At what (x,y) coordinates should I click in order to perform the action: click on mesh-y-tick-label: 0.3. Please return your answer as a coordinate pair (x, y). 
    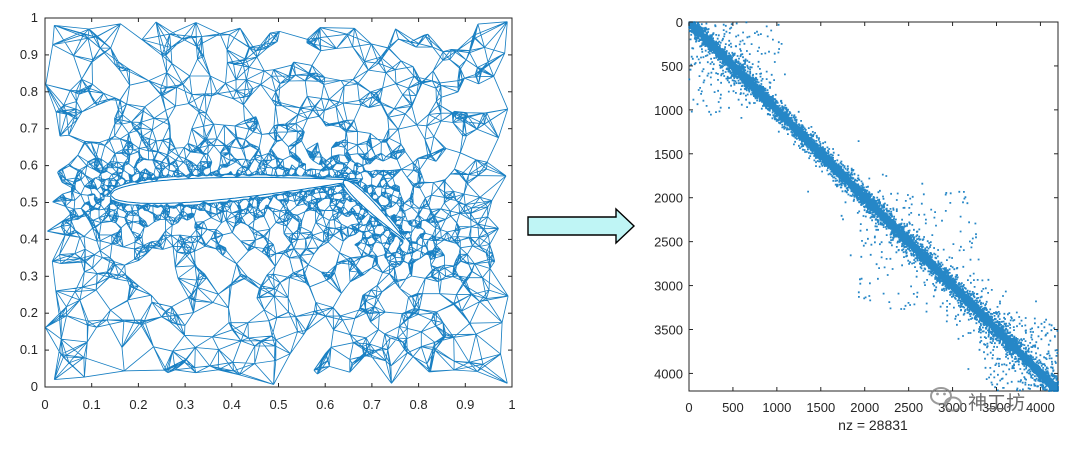
    Looking at the image, I should click on (29, 275).